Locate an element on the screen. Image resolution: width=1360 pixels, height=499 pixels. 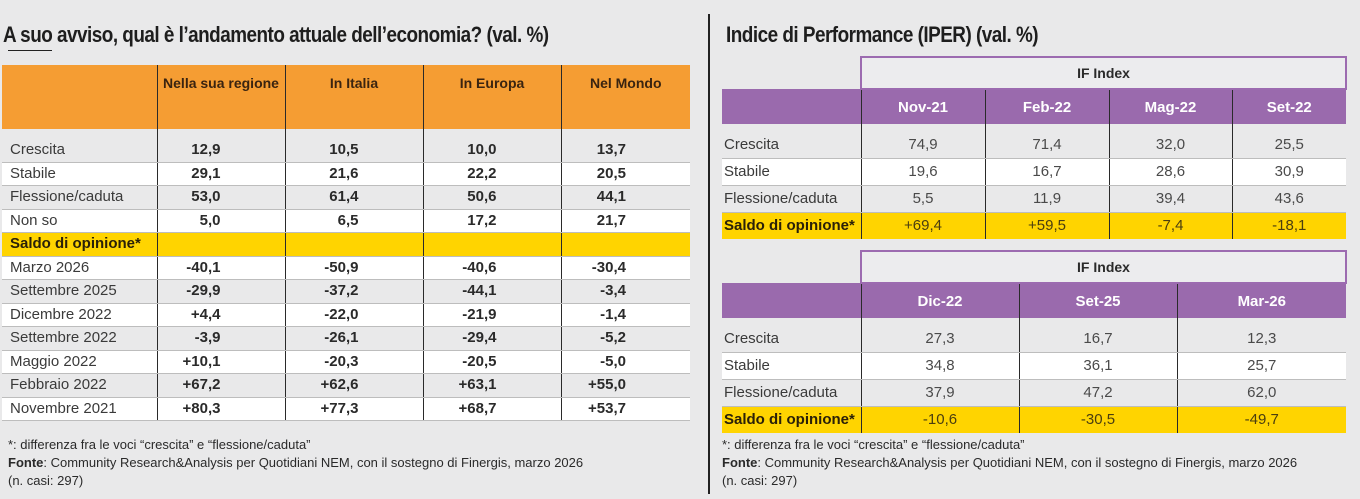
value-cell: -50,9 is located at coordinates (353, 268).